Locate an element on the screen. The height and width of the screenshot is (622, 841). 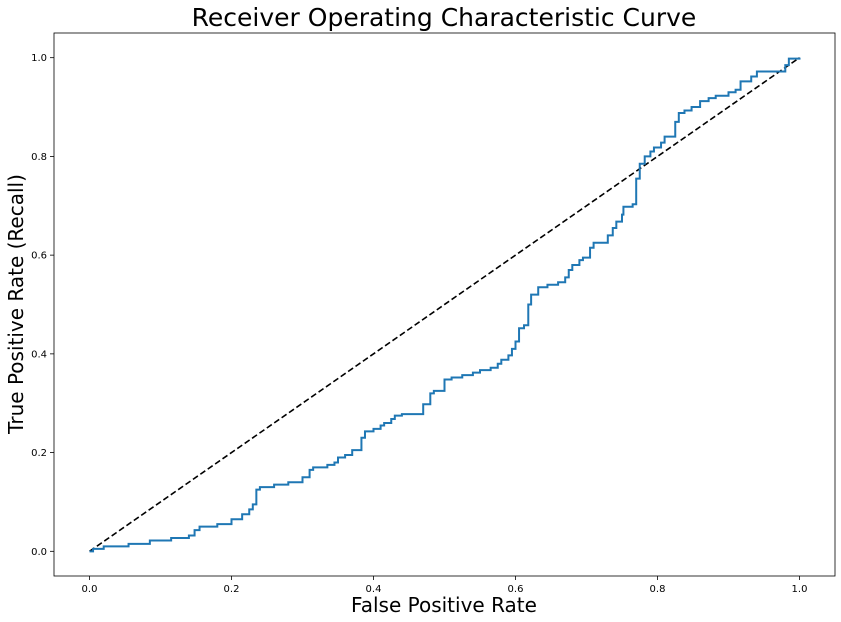
y-tick-label: 1.0 is located at coordinates (39, 58).